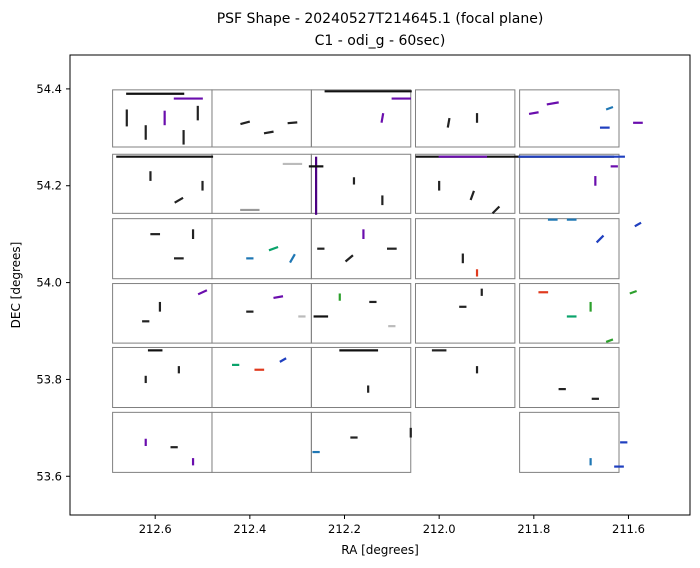 The width and height of the screenshot is (700, 568). Describe the element at coordinates (465, 183) in the screenshot. I see `ccd-outline-r1-c3` at that location.